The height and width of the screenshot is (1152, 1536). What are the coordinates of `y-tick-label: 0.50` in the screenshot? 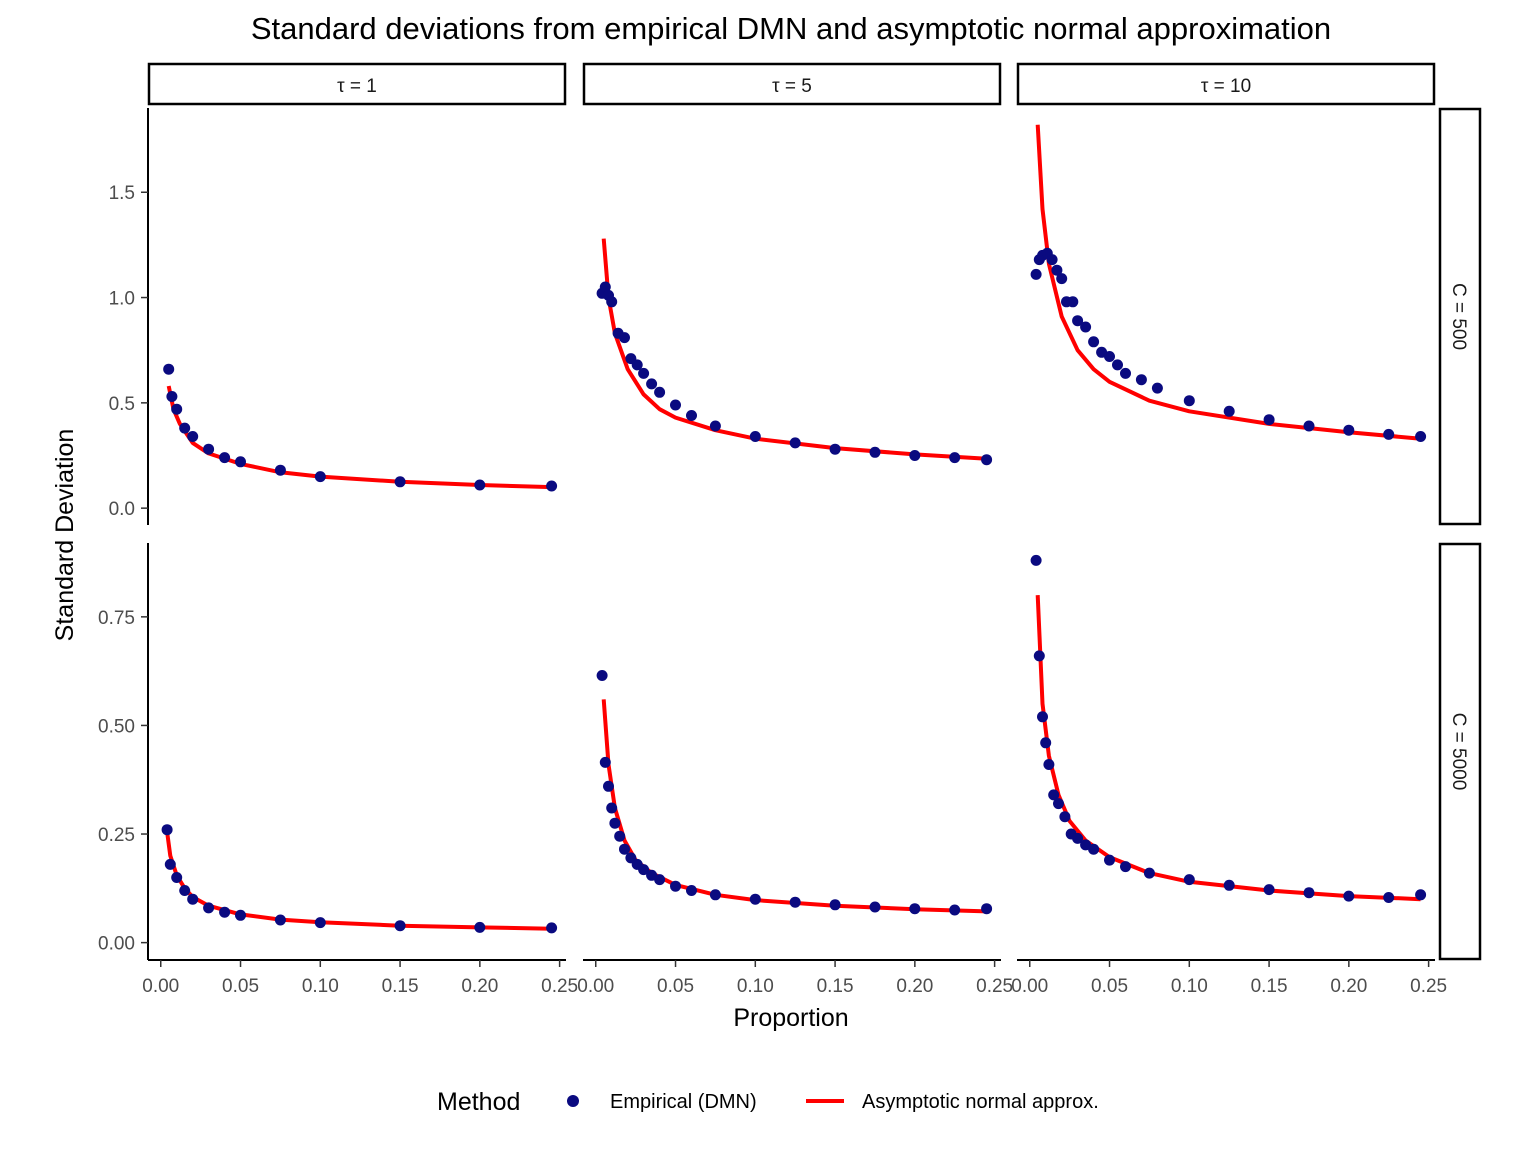 It's located at (116, 726).